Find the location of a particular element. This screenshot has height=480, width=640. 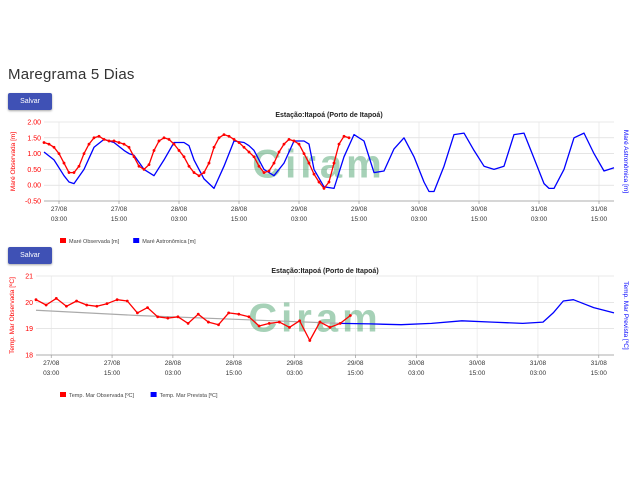

chart-title: Estação:Itapoá (Porto de Itapoá) is located at coordinates (328, 115).